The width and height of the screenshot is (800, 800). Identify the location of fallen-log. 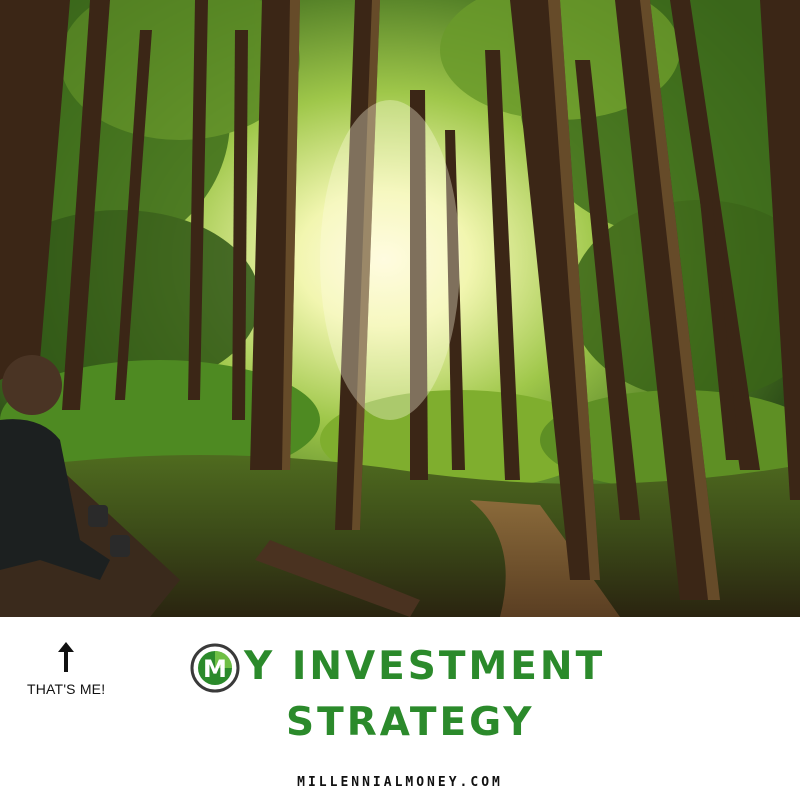
(337, 578).